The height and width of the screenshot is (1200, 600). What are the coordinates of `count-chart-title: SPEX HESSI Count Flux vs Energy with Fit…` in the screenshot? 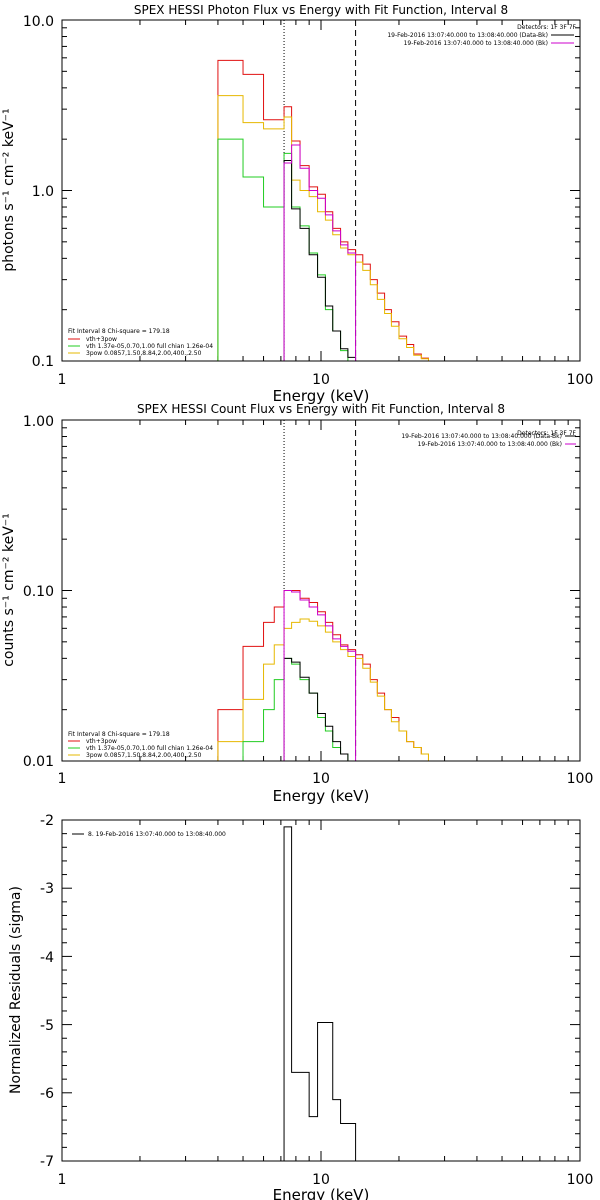 It's located at (321, 409).